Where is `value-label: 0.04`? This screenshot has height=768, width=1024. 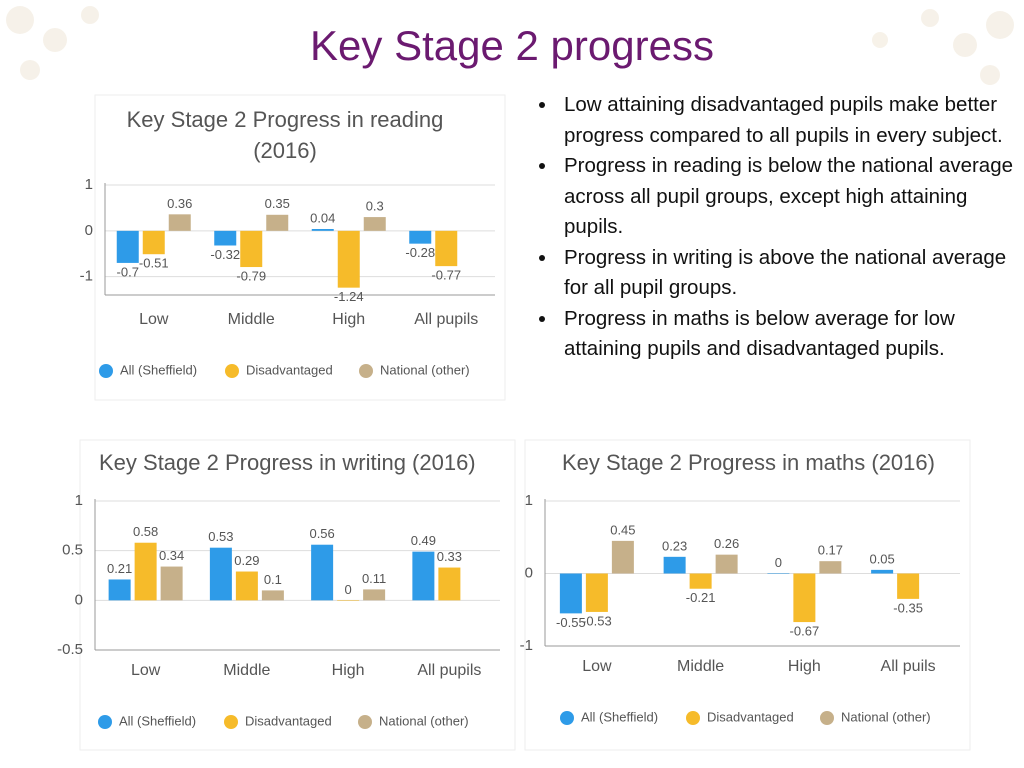
value-label: 0.04 is located at coordinates (322, 217).